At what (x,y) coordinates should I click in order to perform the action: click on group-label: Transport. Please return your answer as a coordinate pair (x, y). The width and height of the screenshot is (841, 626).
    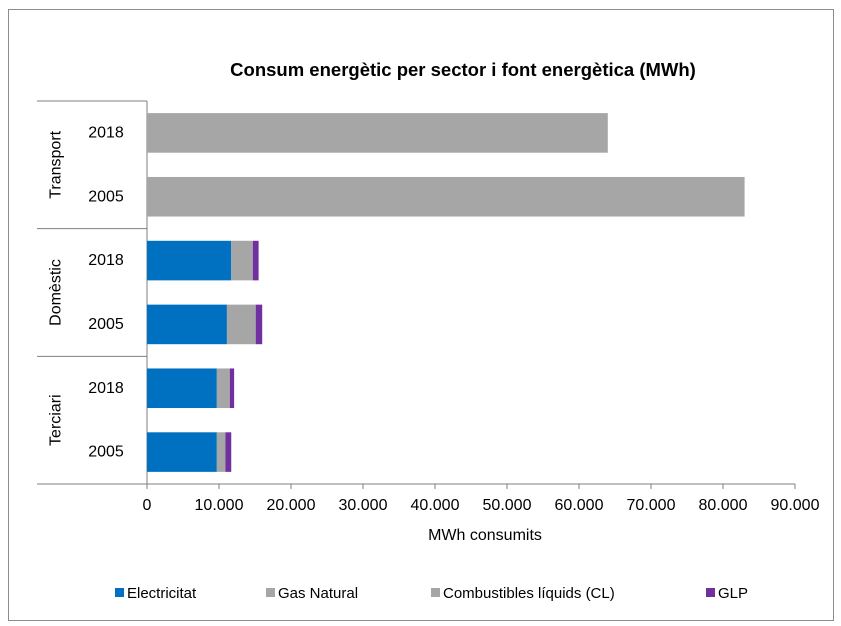
    Looking at the image, I should click on (56, 164).